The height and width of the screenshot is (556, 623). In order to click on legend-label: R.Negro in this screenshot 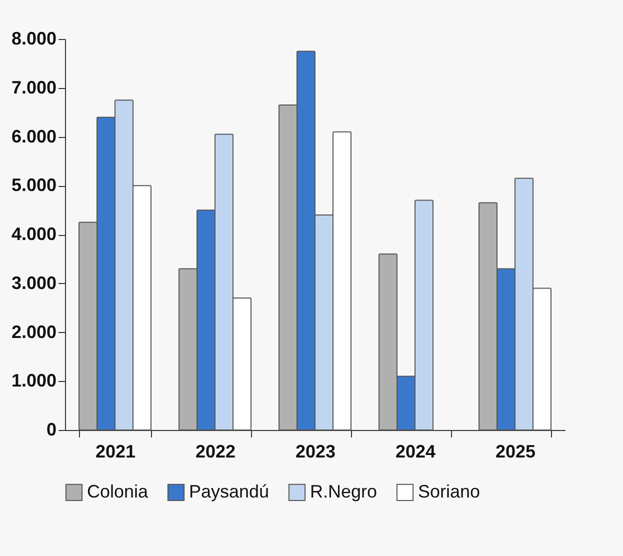, I will do `click(344, 491)`.